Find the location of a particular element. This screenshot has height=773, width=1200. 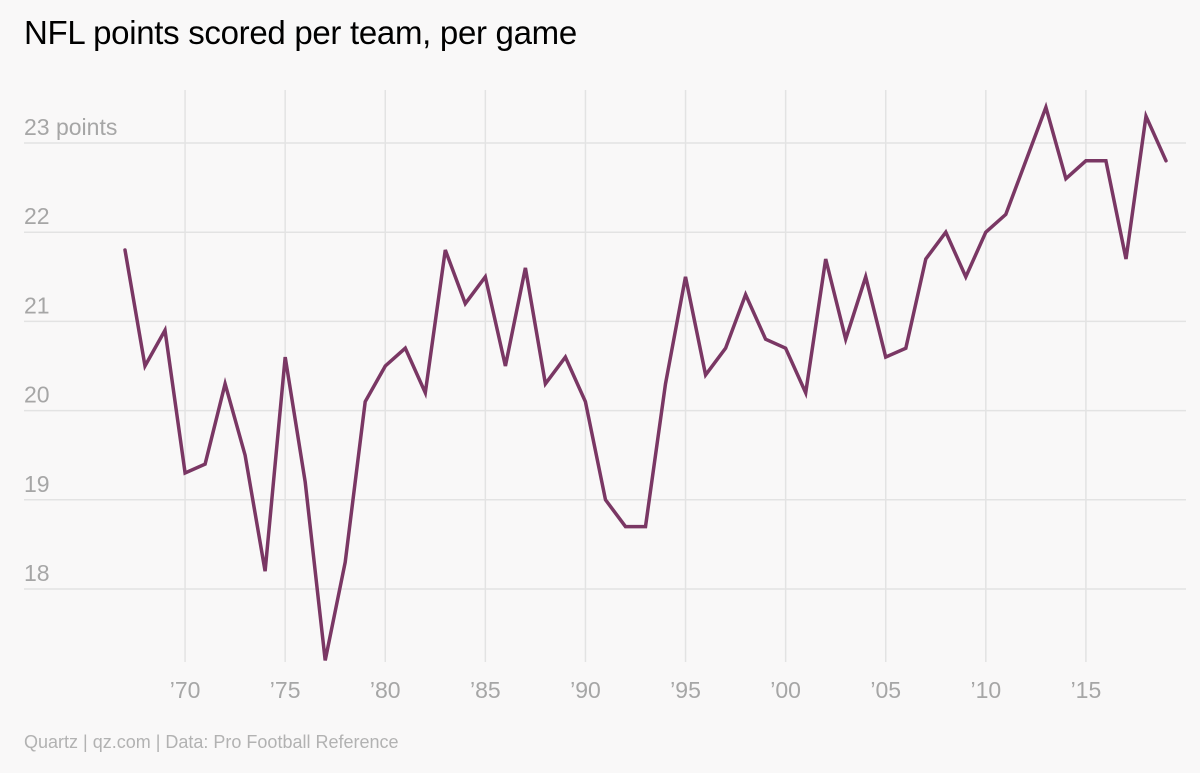

x-tick-label: ’05 is located at coordinates (885, 690).